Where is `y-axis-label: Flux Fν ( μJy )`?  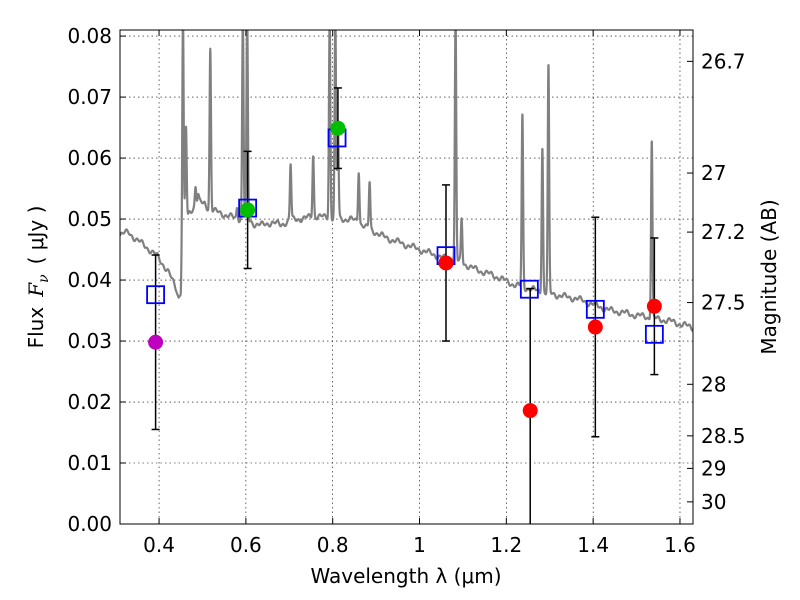 y-axis-label: Flux Fν ( μJy ) is located at coordinates (38, 277).